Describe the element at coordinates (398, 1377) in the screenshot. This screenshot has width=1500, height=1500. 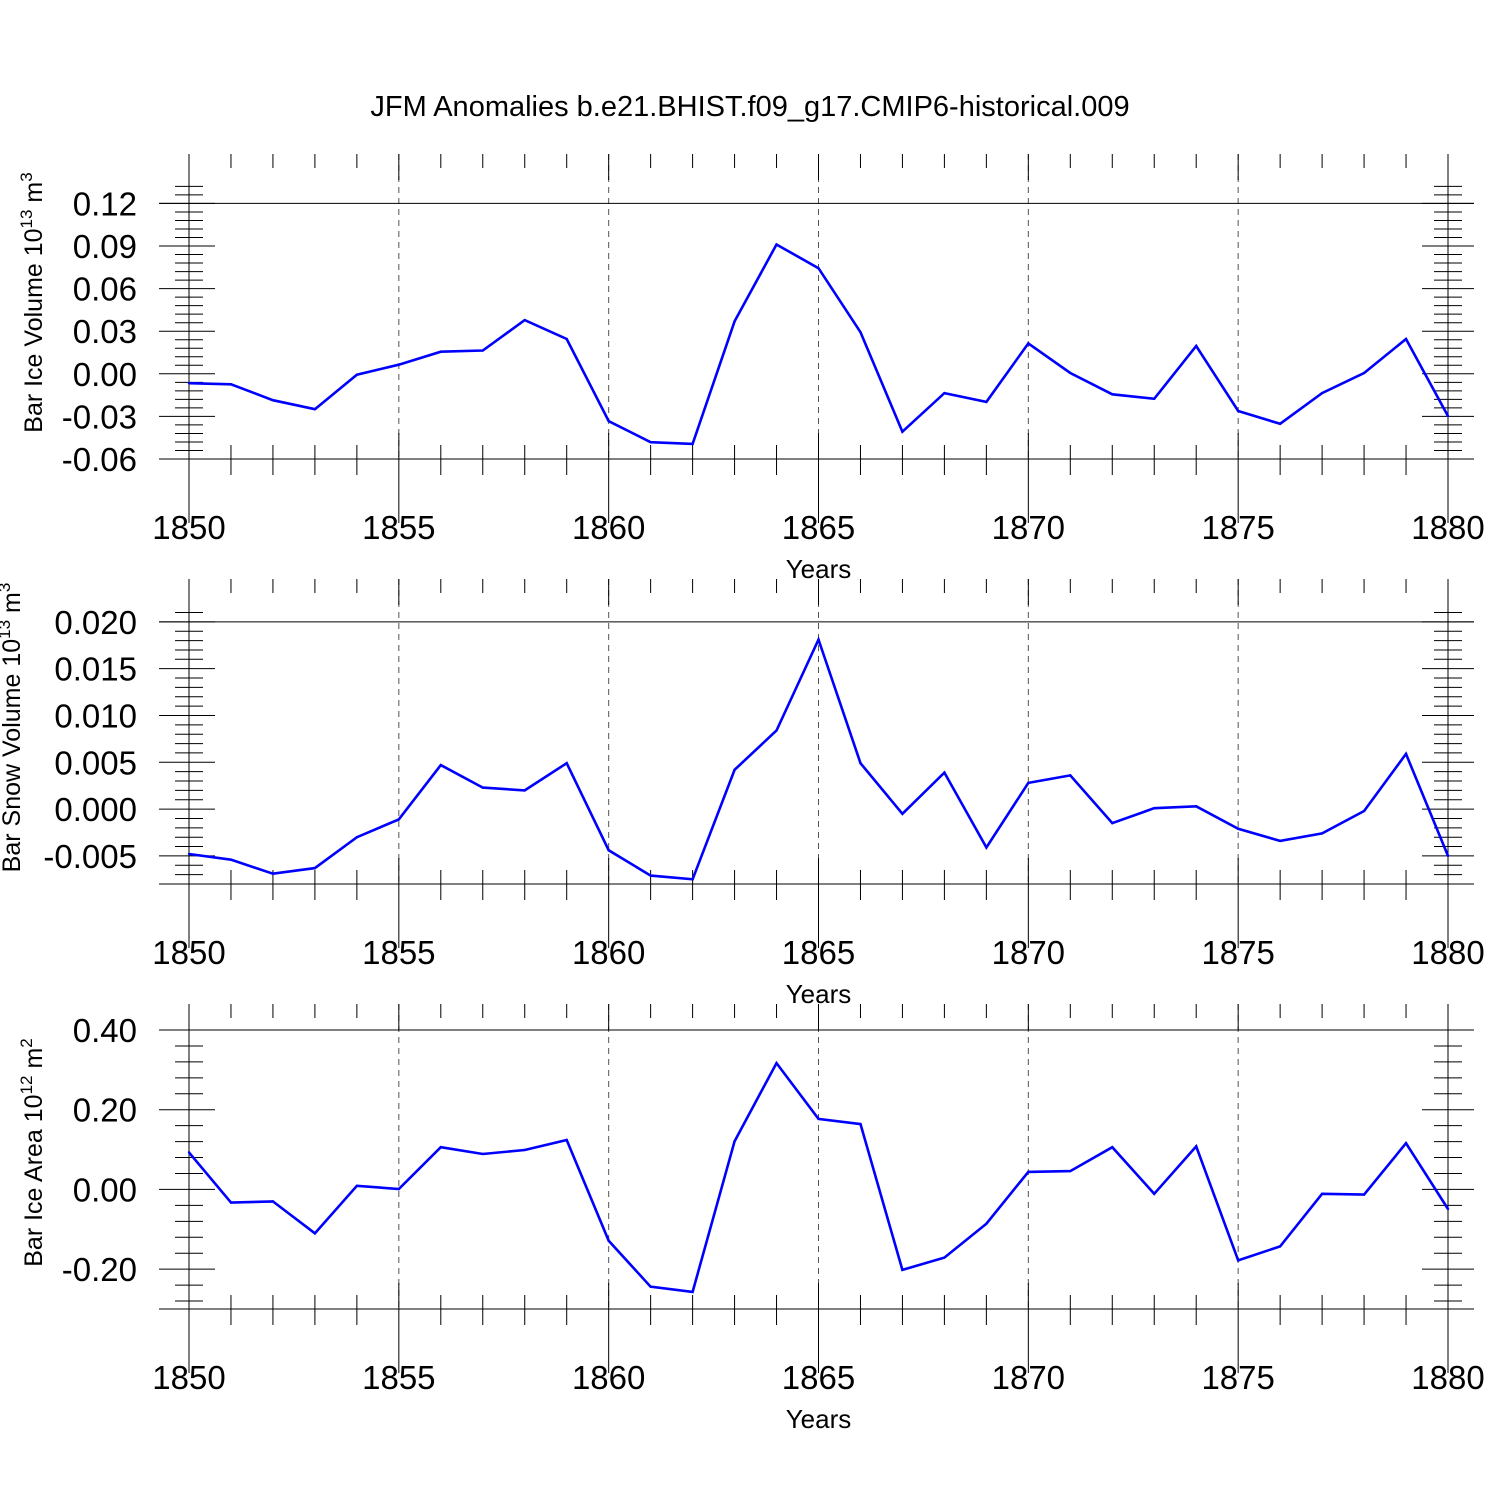
I see `x-tick-label: 1855` at that location.